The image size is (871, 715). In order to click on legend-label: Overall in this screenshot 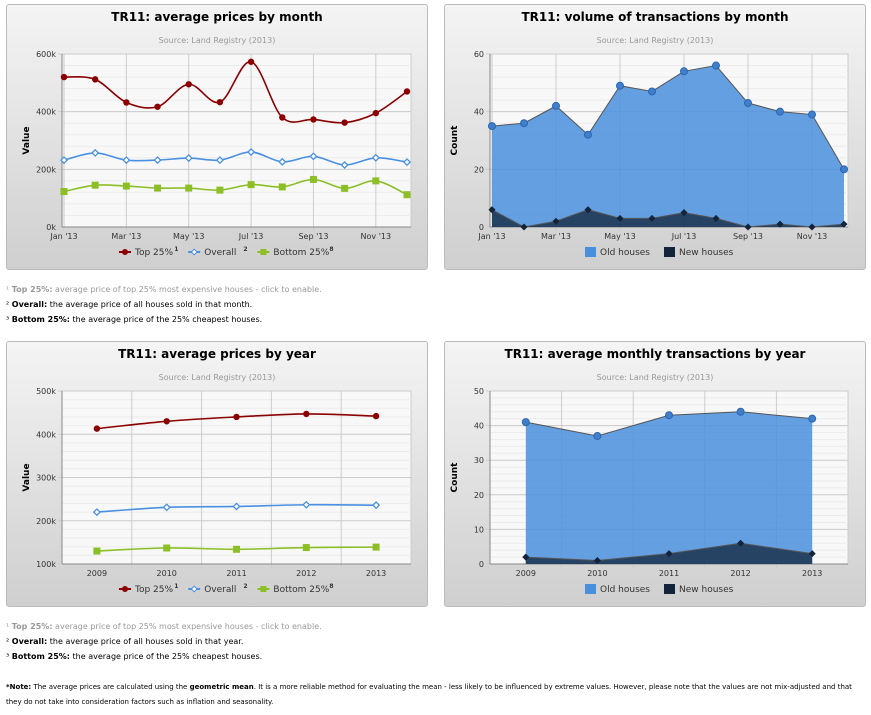, I will do `click(220, 590)`.